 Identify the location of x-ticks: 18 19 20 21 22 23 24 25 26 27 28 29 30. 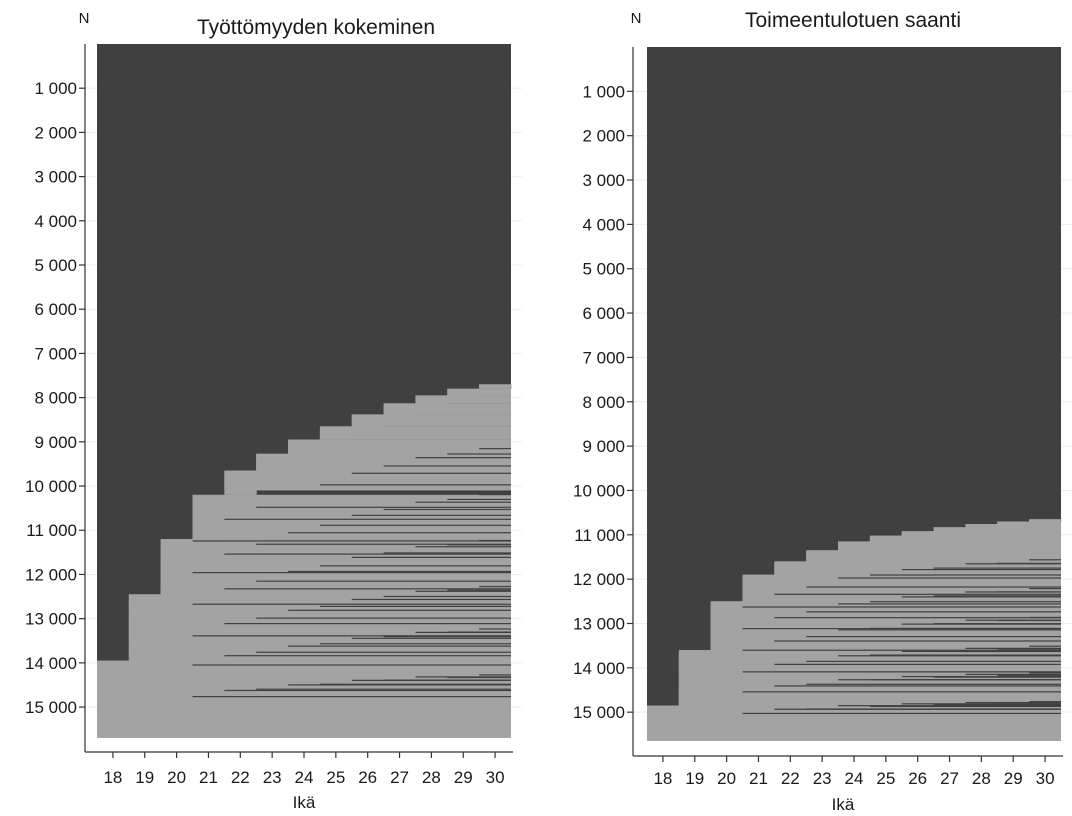
(854, 772).